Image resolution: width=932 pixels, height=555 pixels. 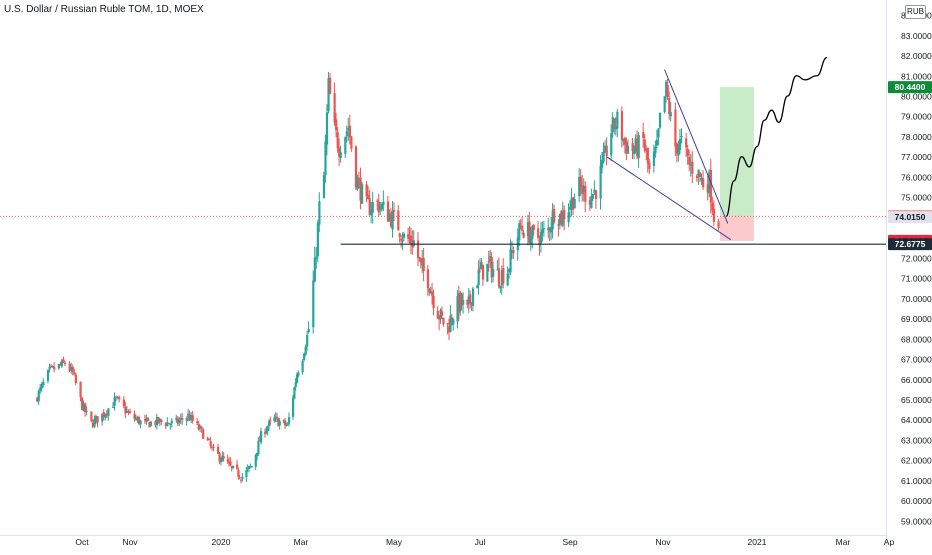 I want to click on stop-zone, so click(x=737, y=228).